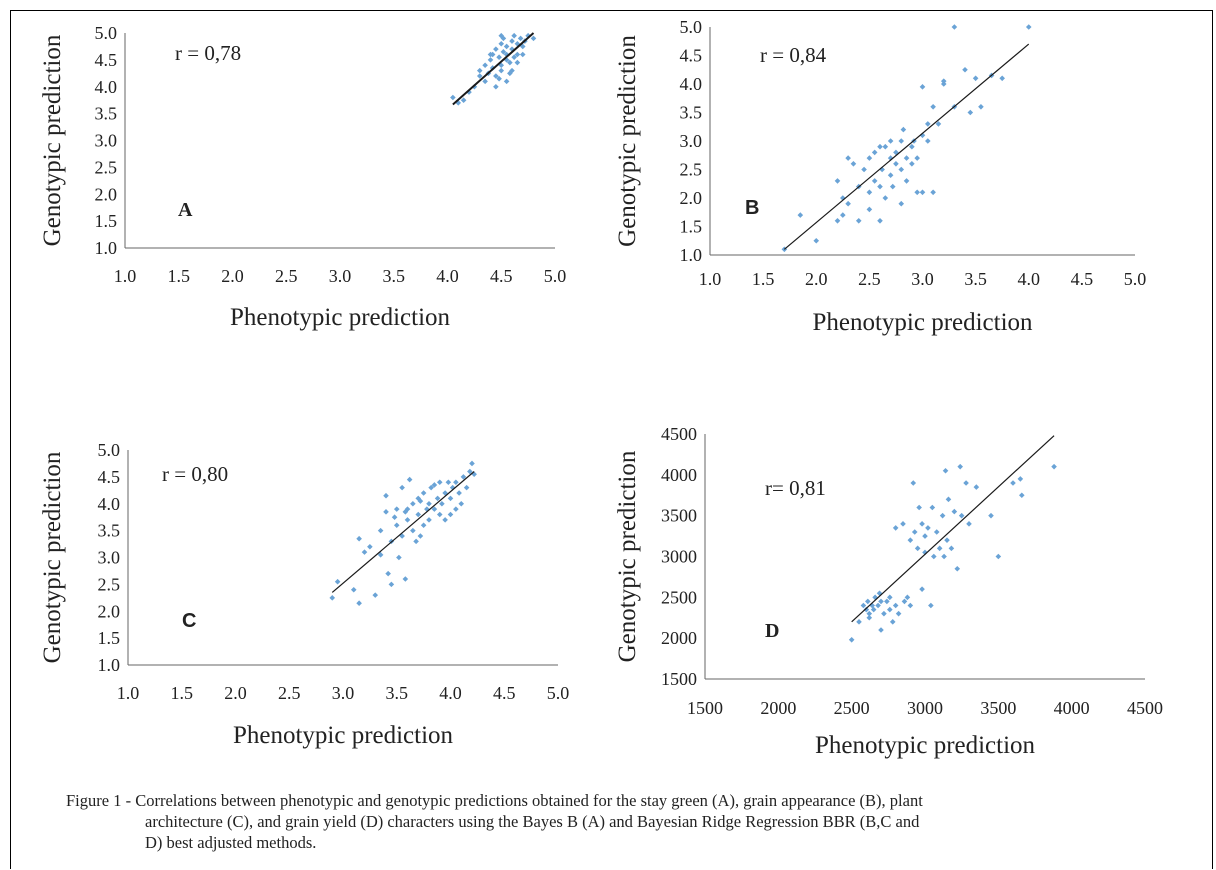 This screenshot has width=1216, height=870. I want to click on panel-letter: C, so click(189, 621).